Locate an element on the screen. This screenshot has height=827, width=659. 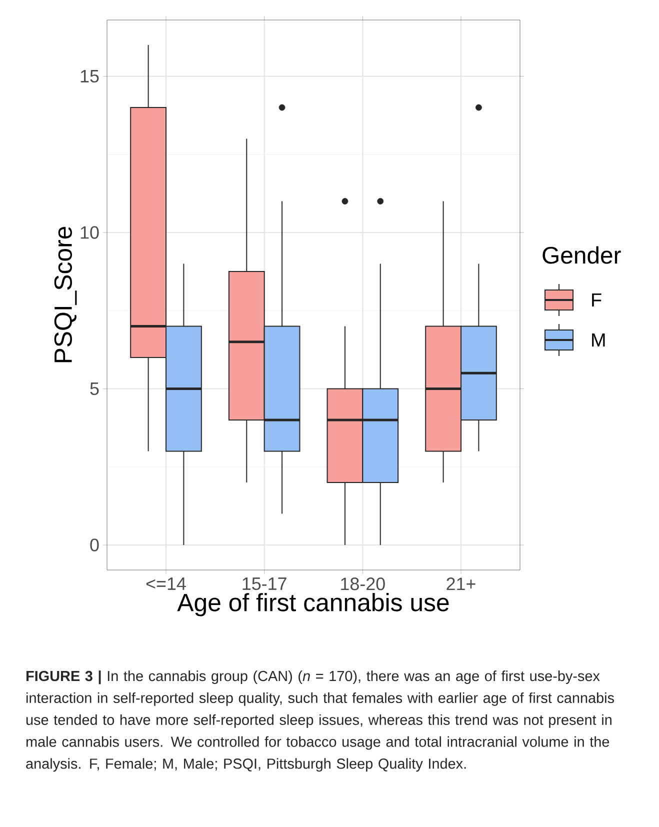
y-axis-title: PSQI_Score is located at coordinates (65, 294).